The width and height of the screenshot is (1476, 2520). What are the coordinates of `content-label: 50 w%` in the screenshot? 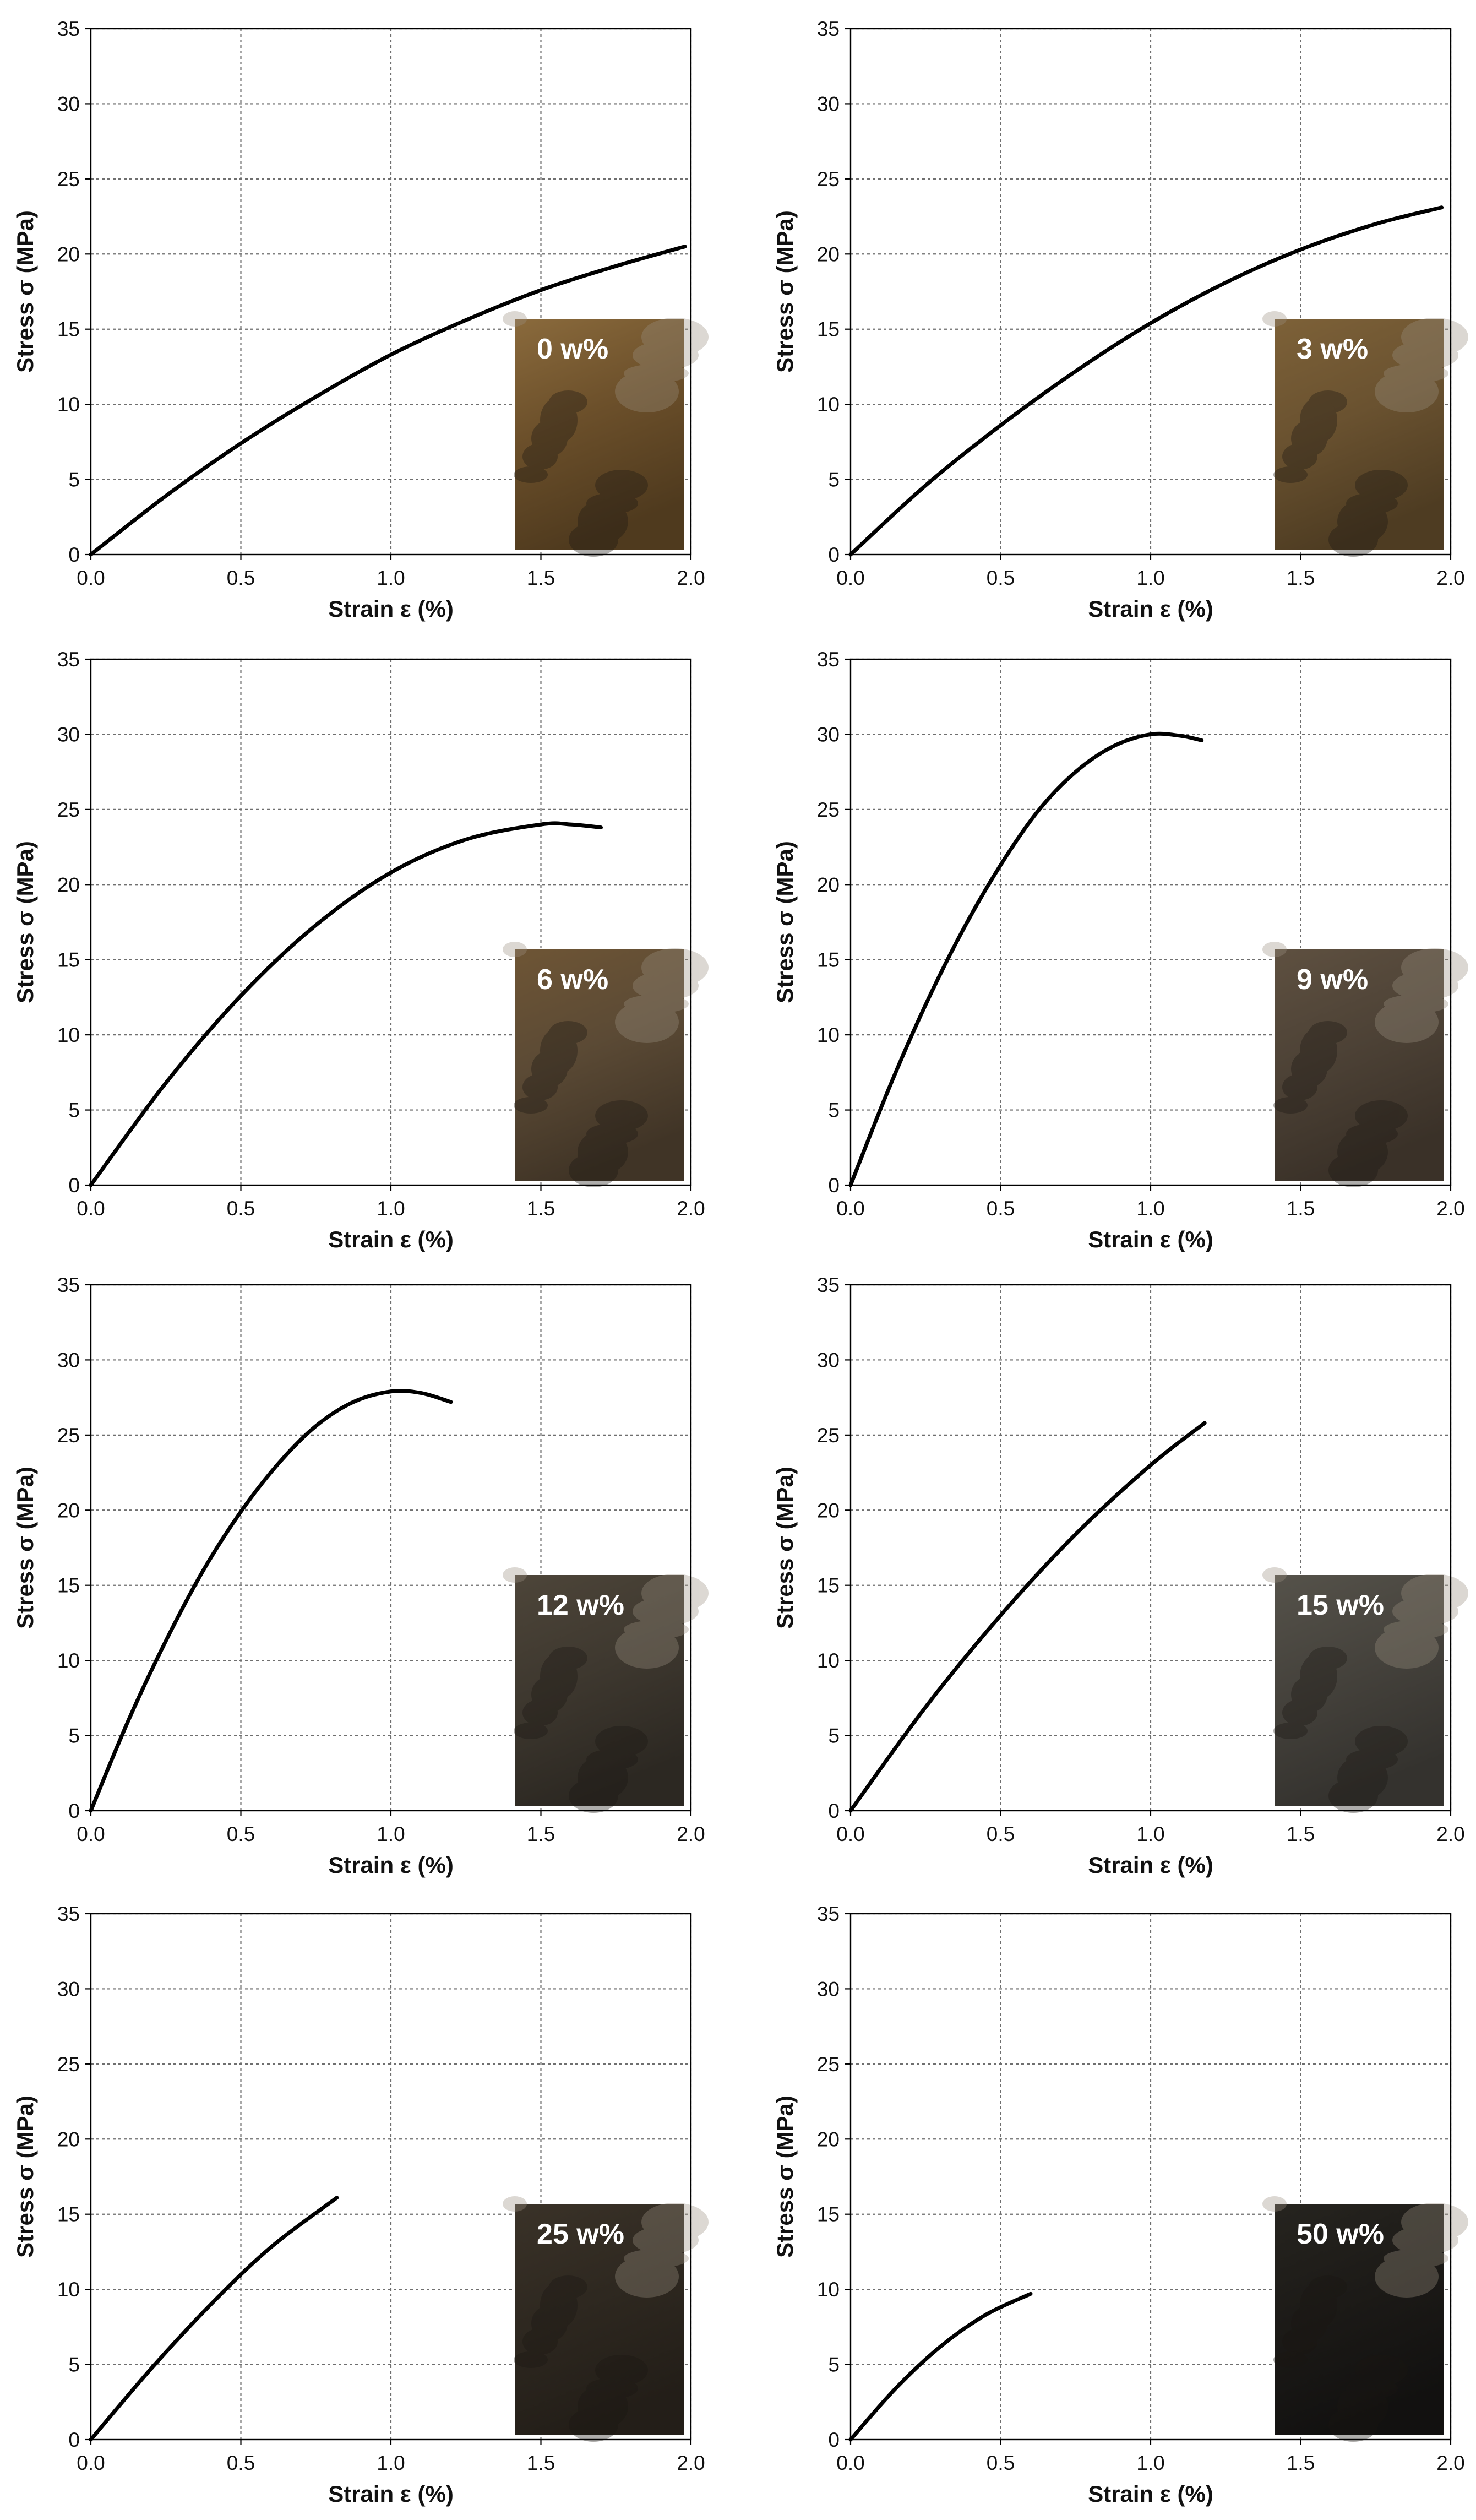 It's located at (1340, 2234).